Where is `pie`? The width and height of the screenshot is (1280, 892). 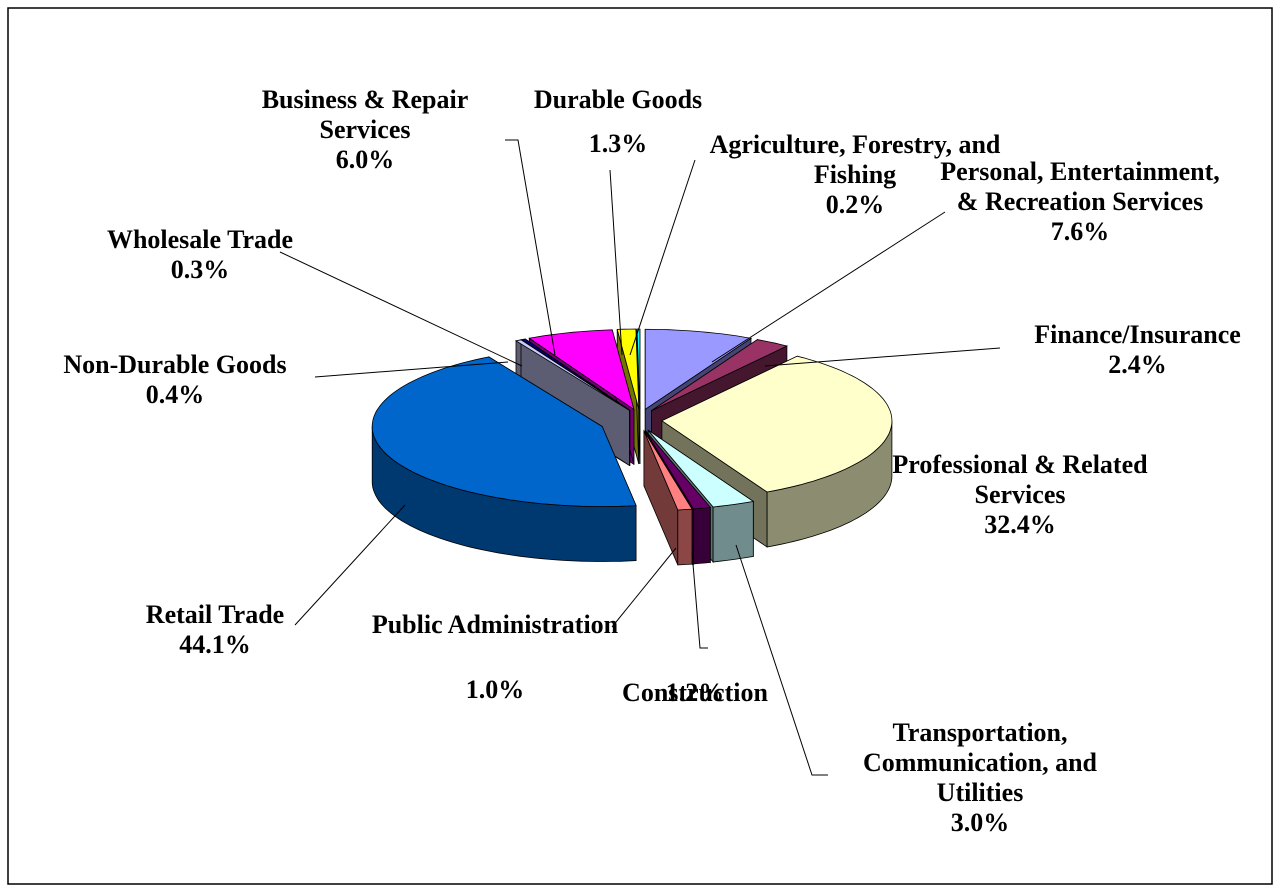 pie is located at coordinates (632, 447).